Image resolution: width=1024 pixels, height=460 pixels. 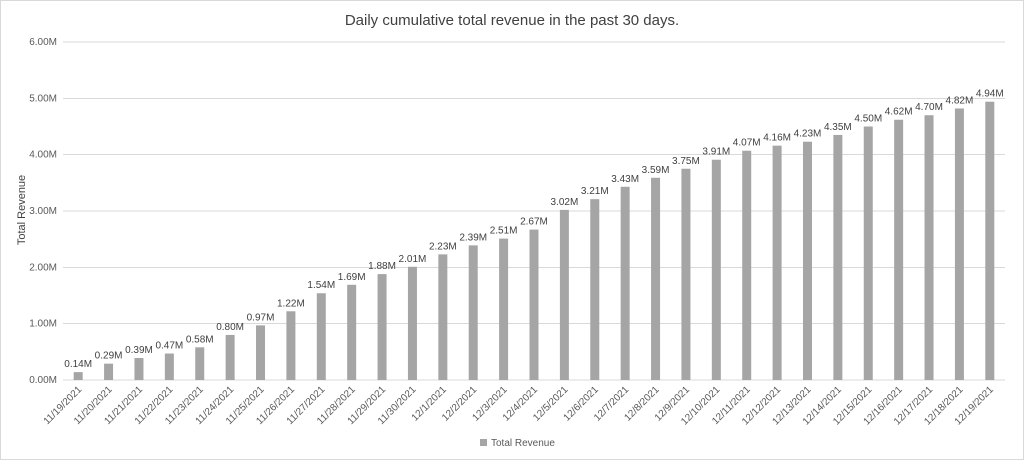 I want to click on bar-data-label: 0.58M, so click(x=200, y=339).